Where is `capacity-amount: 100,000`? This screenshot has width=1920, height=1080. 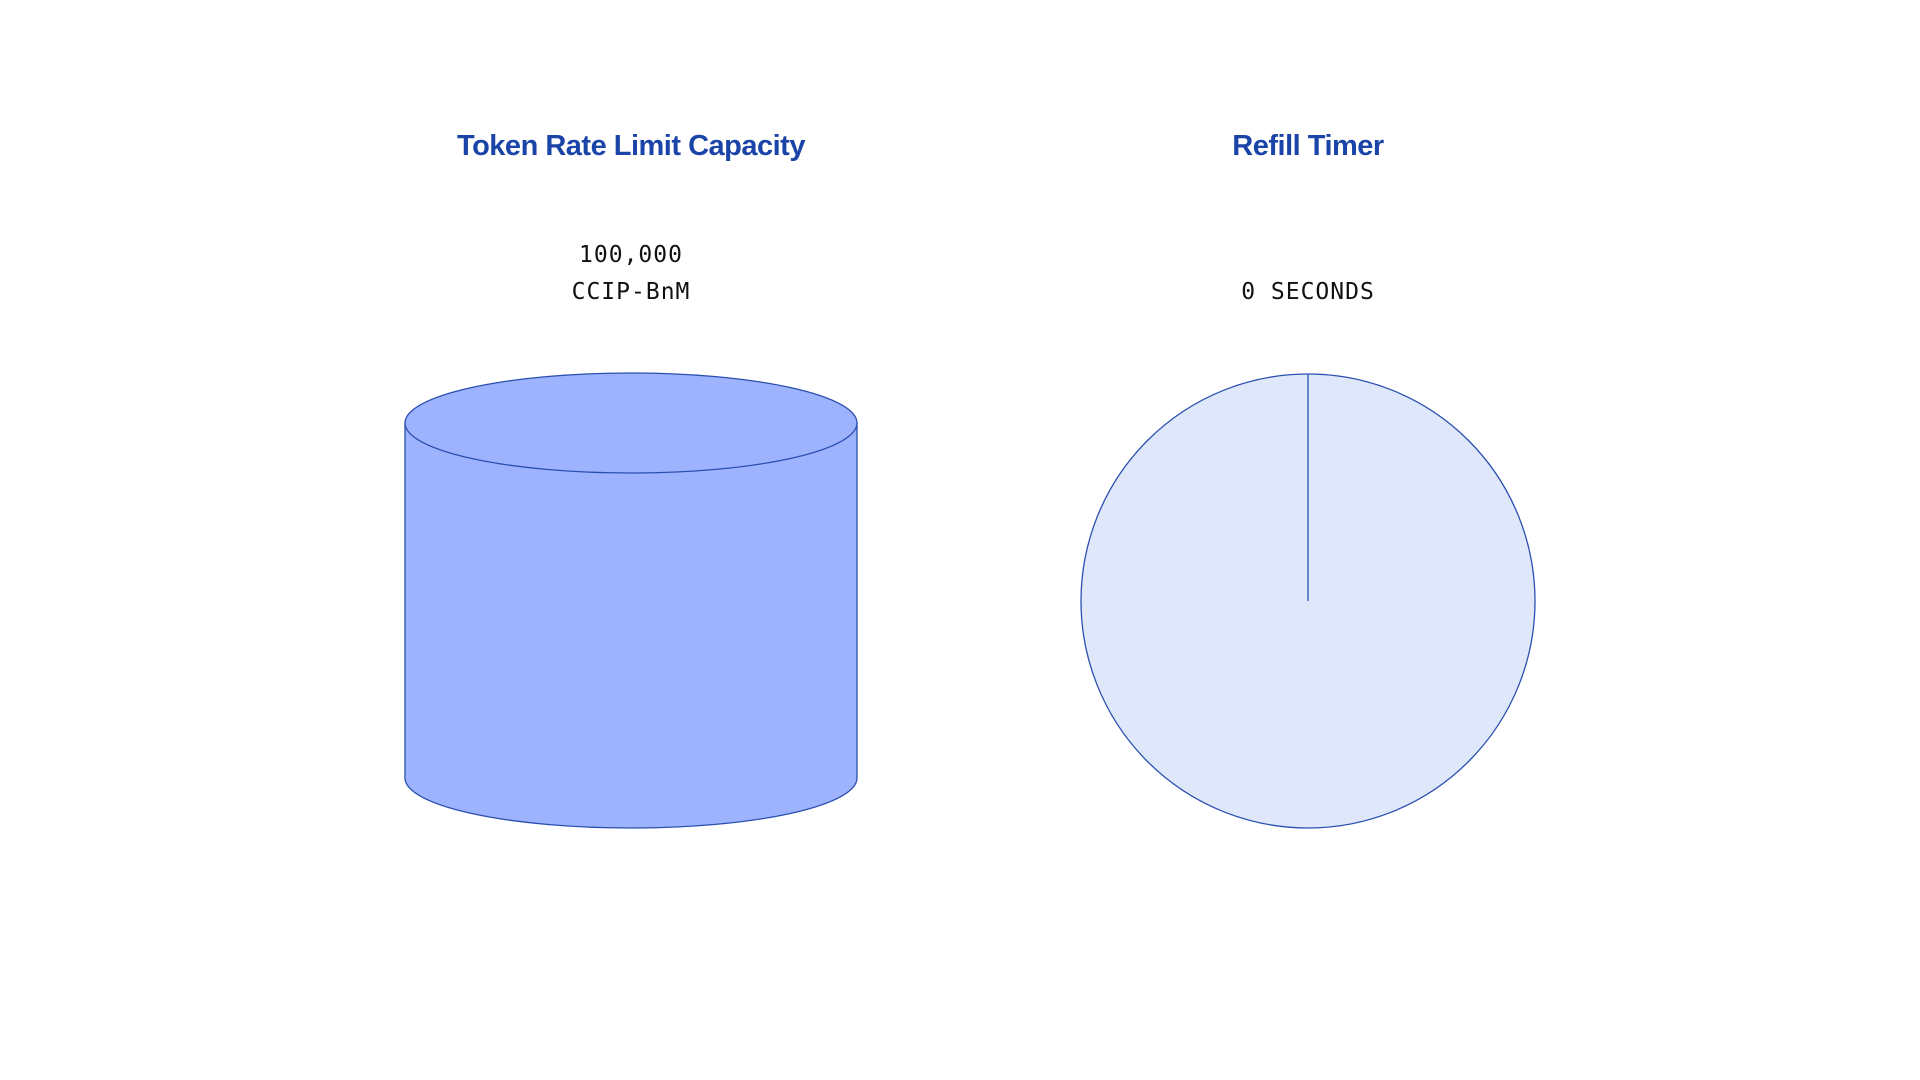 capacity-amount: 100,000 is located at coordinates (631, 255).